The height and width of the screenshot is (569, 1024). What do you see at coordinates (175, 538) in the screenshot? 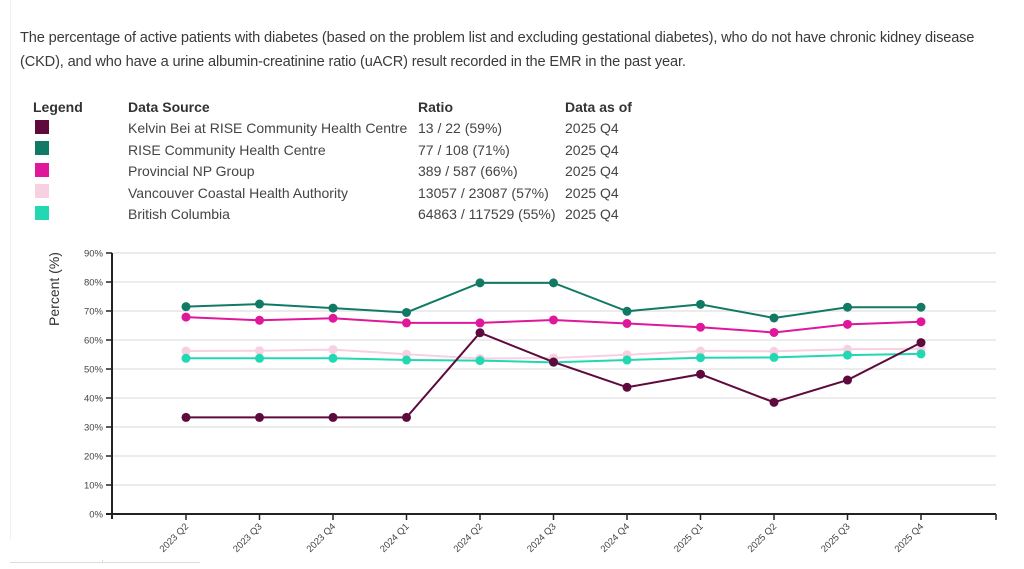
I see `x-tick-label: 2023 Q2` at bounding box center [175, 538].